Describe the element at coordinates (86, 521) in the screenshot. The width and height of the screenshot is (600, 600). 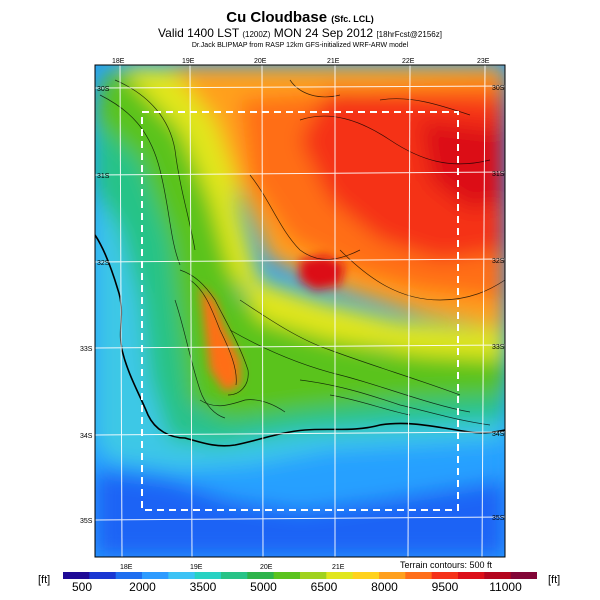
I see `lat-left-35S: 35S` at that location.